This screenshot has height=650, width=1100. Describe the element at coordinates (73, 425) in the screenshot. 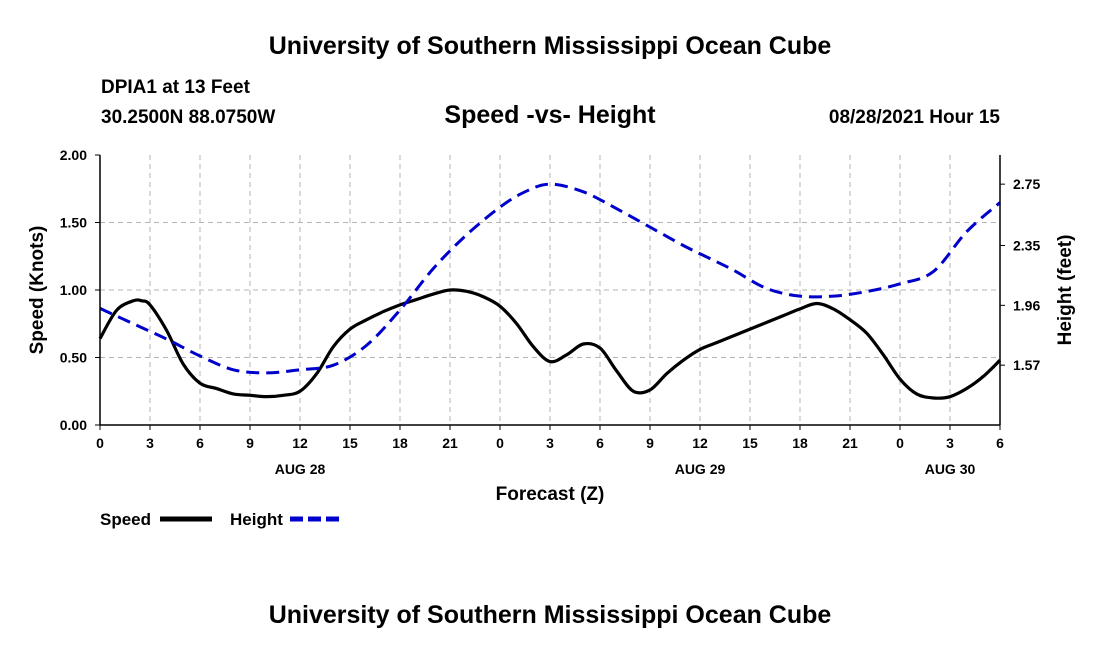

I see `y-tick-label: 0.00` at that location.